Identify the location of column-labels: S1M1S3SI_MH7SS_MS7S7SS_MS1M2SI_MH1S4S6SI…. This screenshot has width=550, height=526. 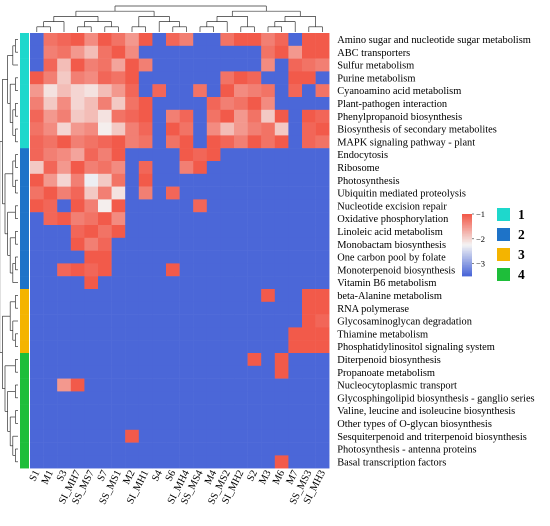
(178, 487).